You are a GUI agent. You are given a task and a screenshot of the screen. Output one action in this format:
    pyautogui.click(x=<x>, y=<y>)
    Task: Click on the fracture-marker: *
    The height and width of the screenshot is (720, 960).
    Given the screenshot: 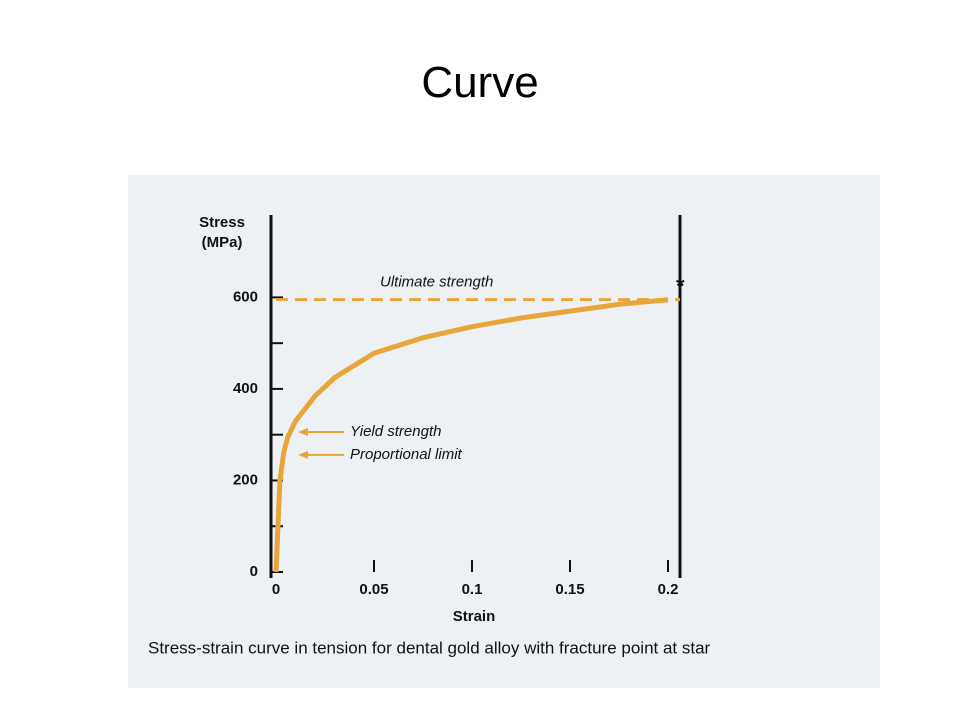 What is the action you would take?
    pyautogui.click(x=680, y=285)
    